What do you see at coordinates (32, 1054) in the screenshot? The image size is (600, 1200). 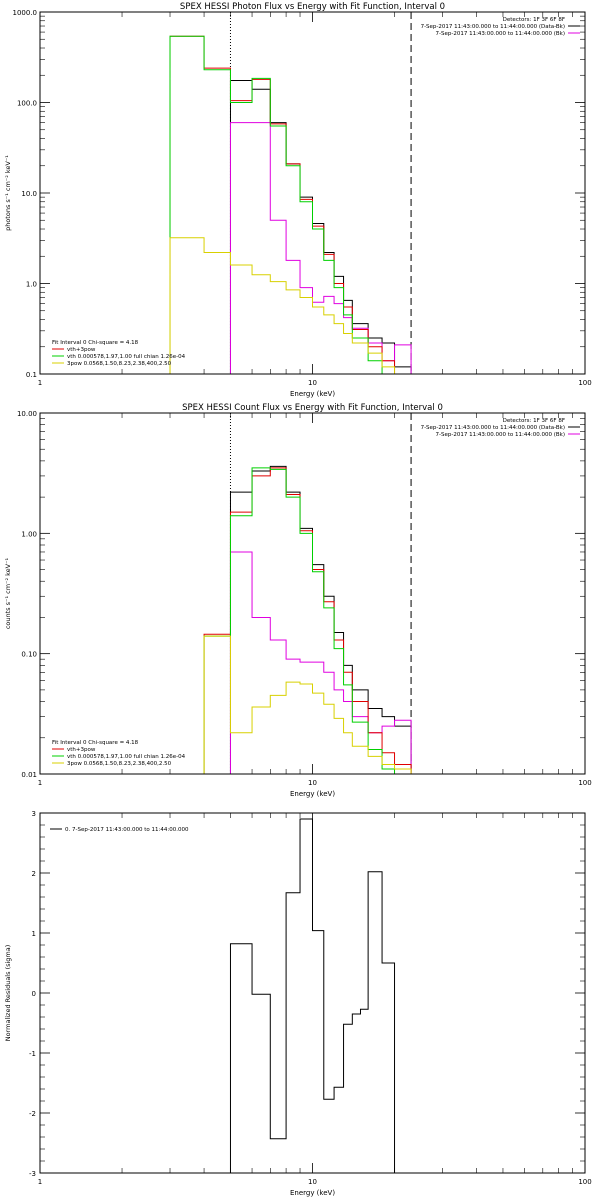 I see `y-tick-label: -1` at bounding box center [32, 1054].